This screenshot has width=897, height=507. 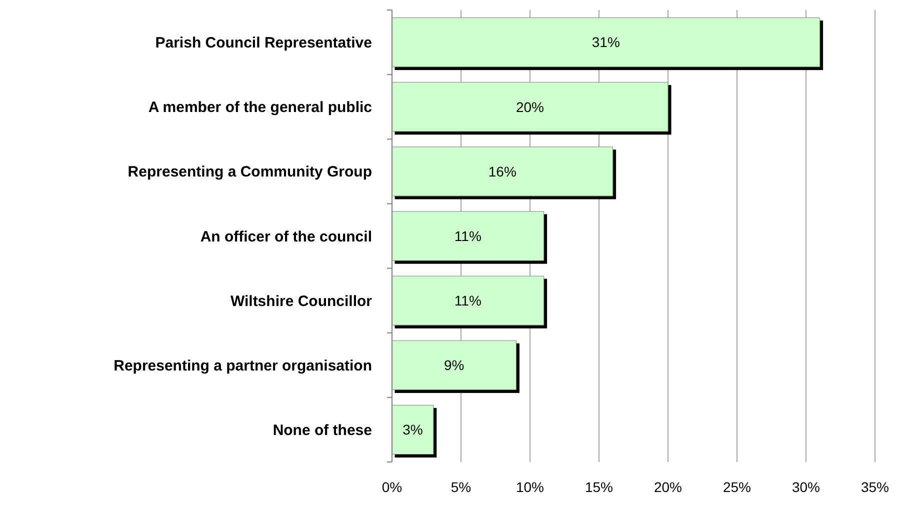 What do you see at coordinates (737, 487) in the screenshot?
I see `x-tick-label: 25%` at bounding box center [737, 487].